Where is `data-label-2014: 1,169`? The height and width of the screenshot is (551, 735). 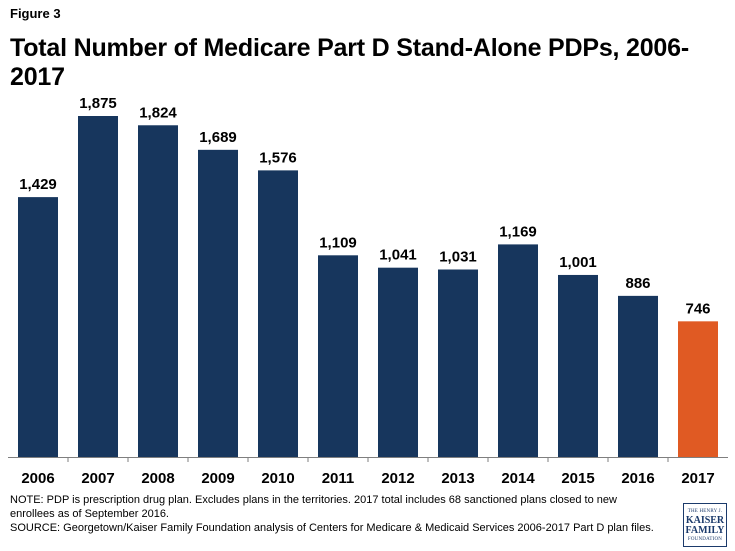 data-label-2014: 1,169 is located at coordinates (518, 231).